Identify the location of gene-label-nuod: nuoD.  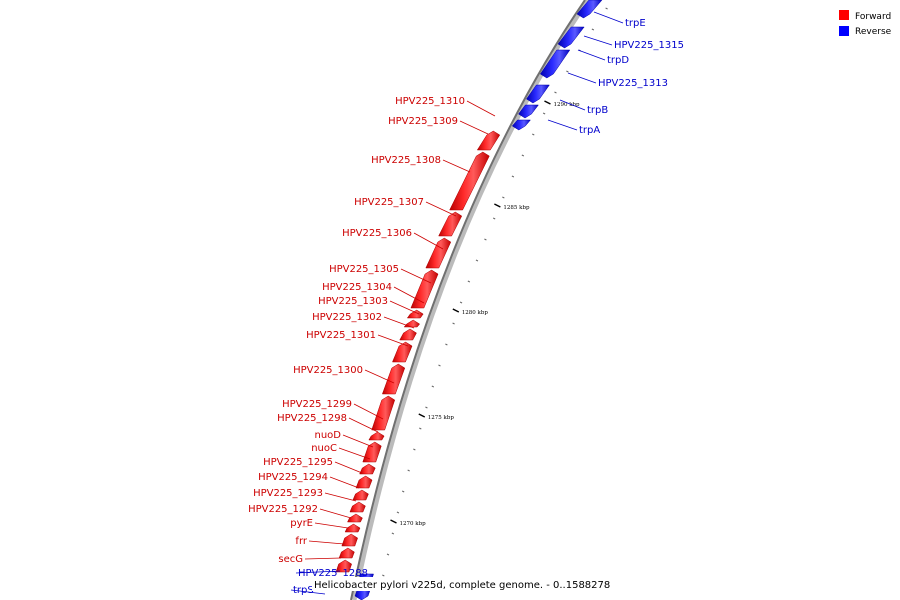
(328, 435).